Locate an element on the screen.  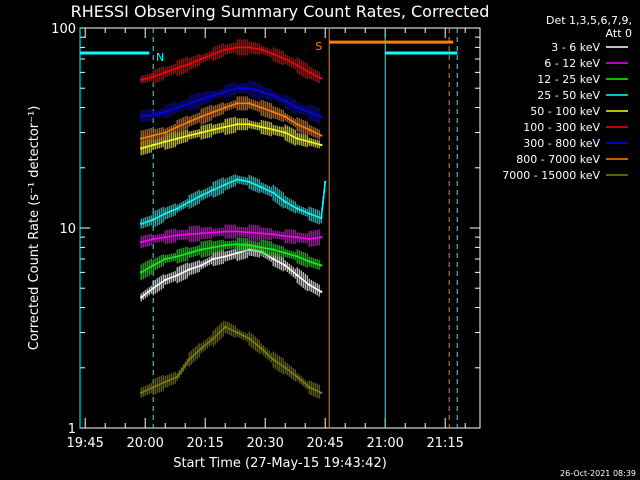
y-tick-label: 10 is located at coordinates (67, 229).